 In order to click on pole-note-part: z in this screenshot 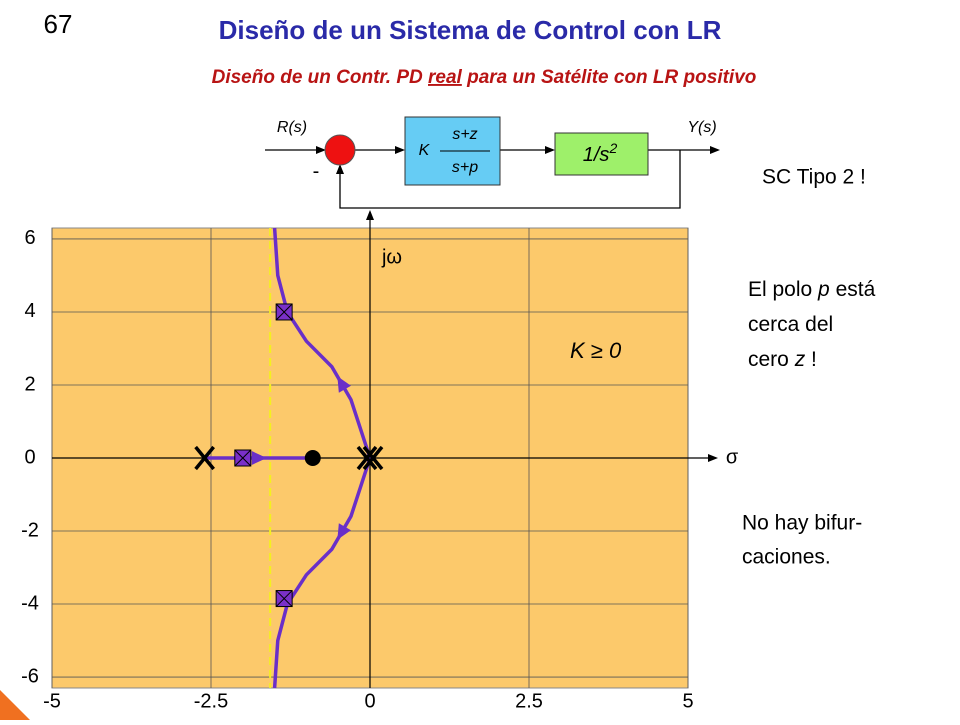, I will do `click(800, 359)`.